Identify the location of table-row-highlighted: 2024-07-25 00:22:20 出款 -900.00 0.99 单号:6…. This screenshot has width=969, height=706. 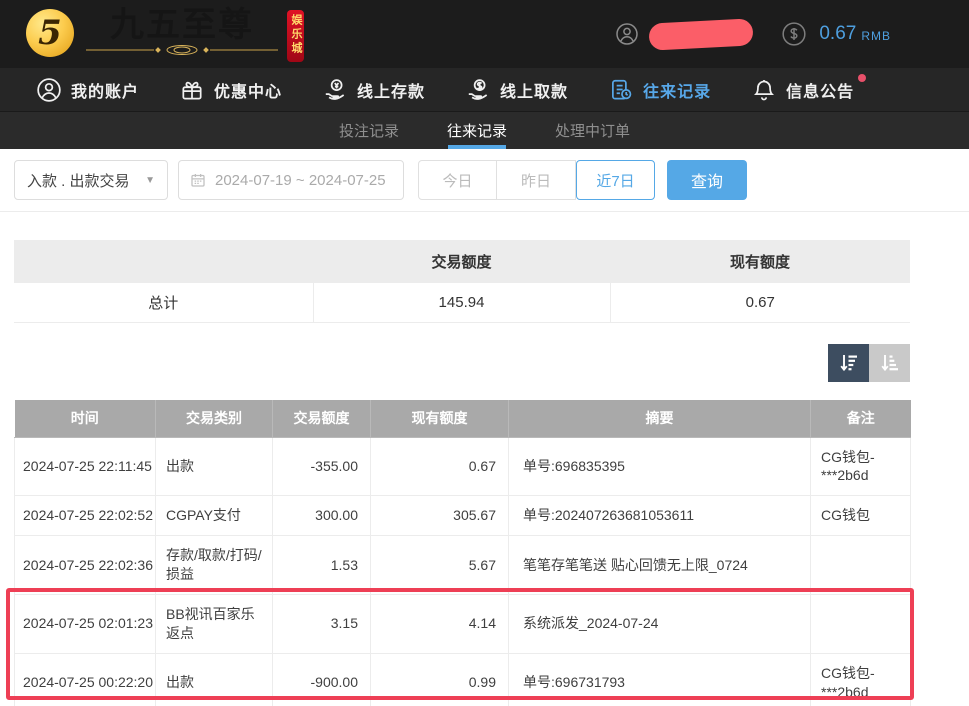
(462, 679).